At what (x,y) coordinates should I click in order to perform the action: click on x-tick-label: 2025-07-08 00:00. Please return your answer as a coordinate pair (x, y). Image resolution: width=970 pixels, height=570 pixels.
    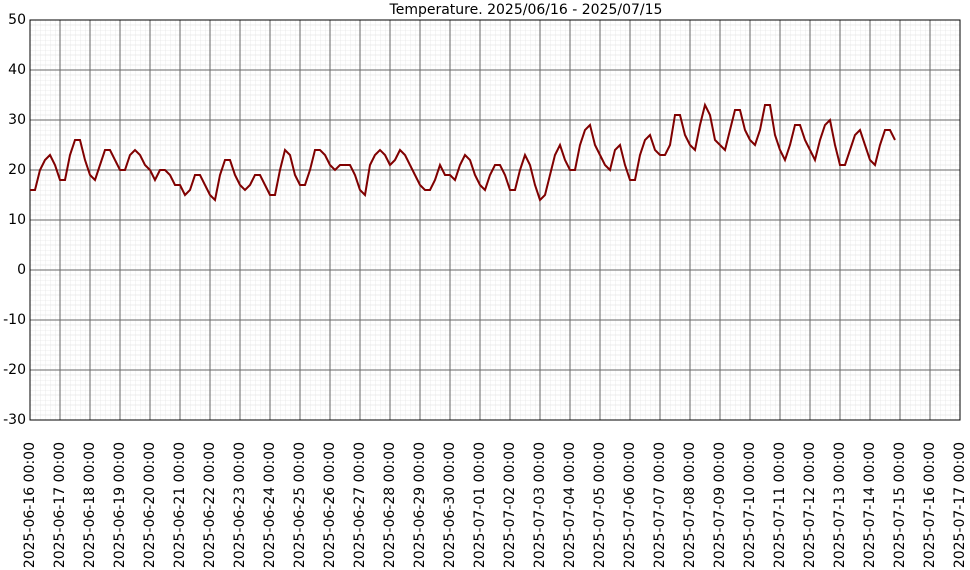
    Looking at the image, I should click on (690, 505).